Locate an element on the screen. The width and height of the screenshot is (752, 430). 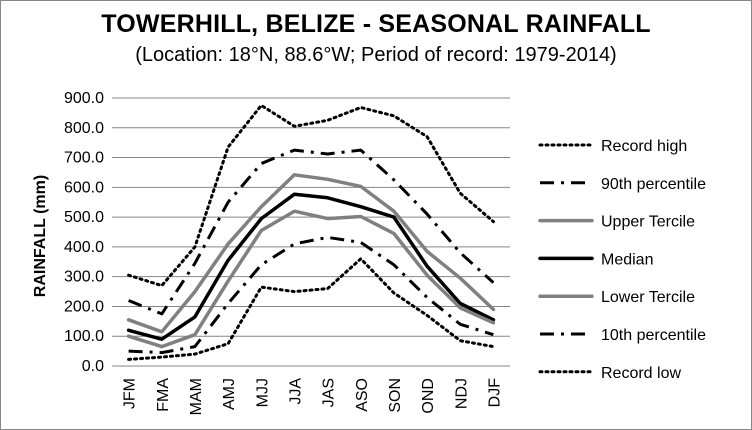
y-tick-label: 600.0 is located at coordinates (84, 187).